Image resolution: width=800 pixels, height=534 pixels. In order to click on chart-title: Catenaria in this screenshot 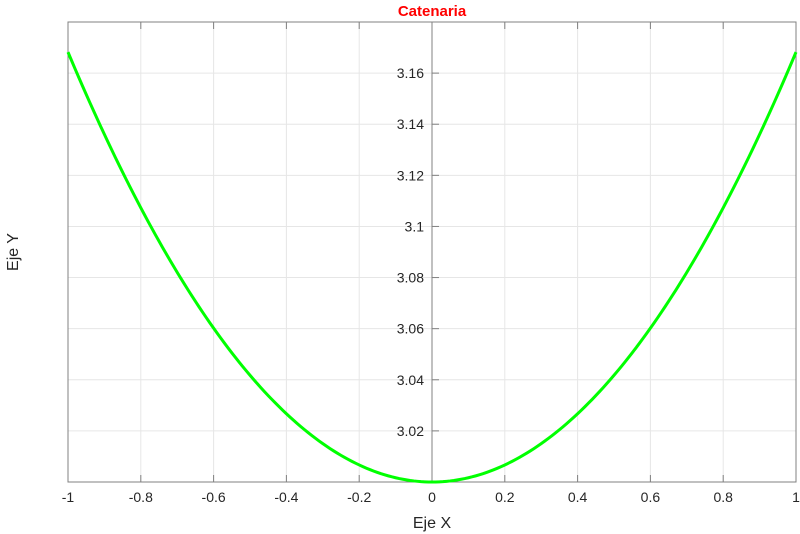, I will do `click(432, 11)`.